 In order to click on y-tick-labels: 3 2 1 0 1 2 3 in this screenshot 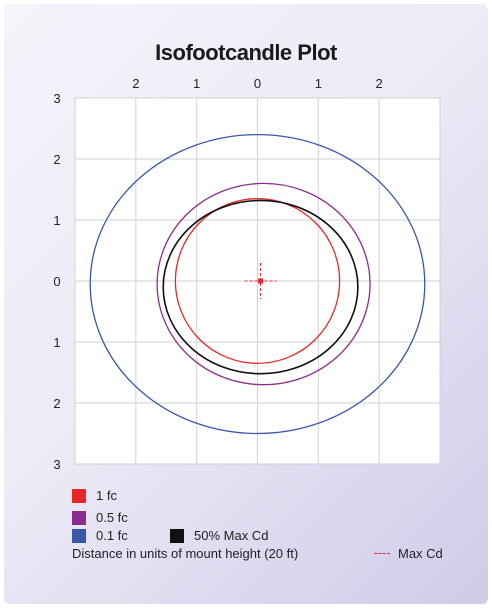, I will do `click(56, 281)`.